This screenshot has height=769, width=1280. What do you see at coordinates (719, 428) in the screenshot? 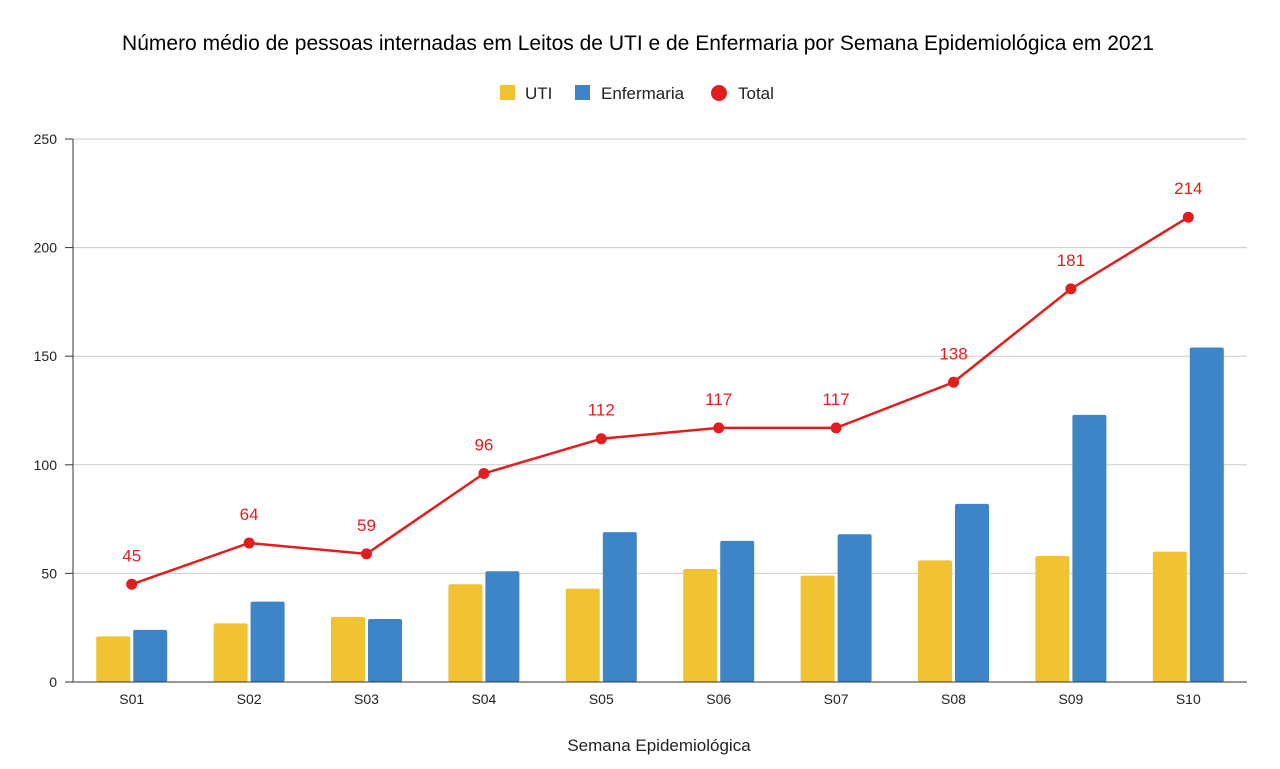
I see `total-point-s06` at bounding box center [719, 428].